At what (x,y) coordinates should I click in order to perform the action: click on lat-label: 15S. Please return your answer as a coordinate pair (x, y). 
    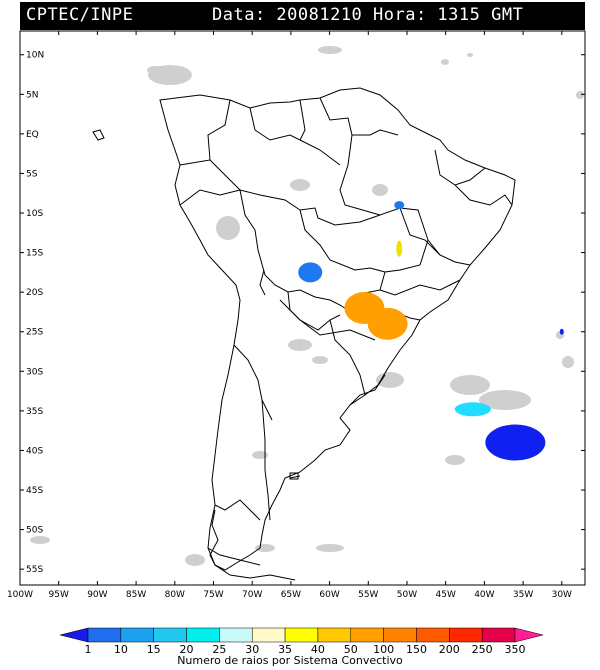
    Looking at the image, I should click on (34, 254).